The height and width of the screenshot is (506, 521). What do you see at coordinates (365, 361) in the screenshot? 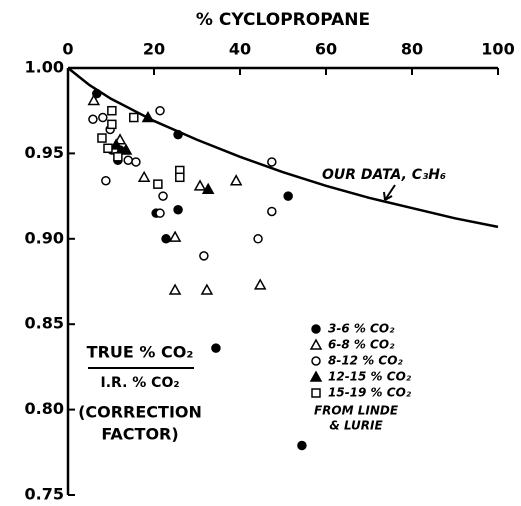
I see `legend-label: 8-12 % CO₂` at bounding box center [365, 361].